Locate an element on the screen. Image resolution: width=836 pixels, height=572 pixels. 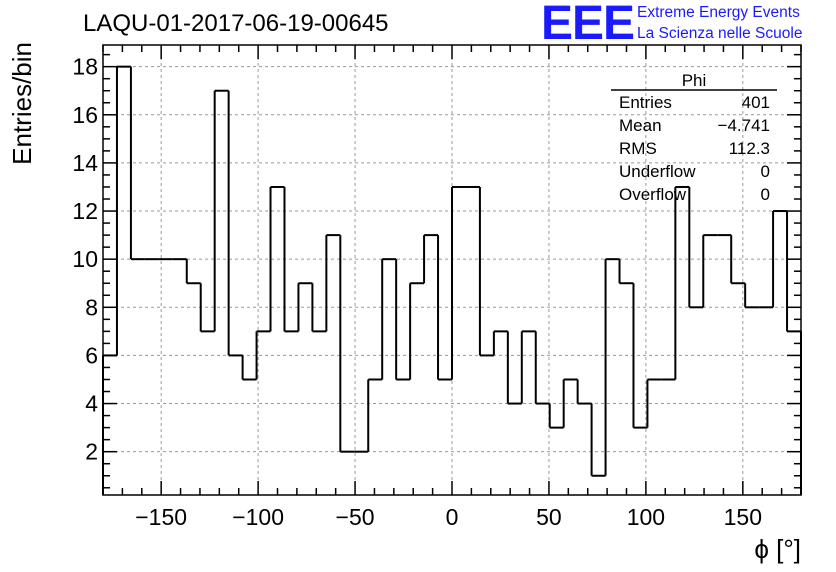
y-tick-label: 6 is located at coordinates (91, 355).